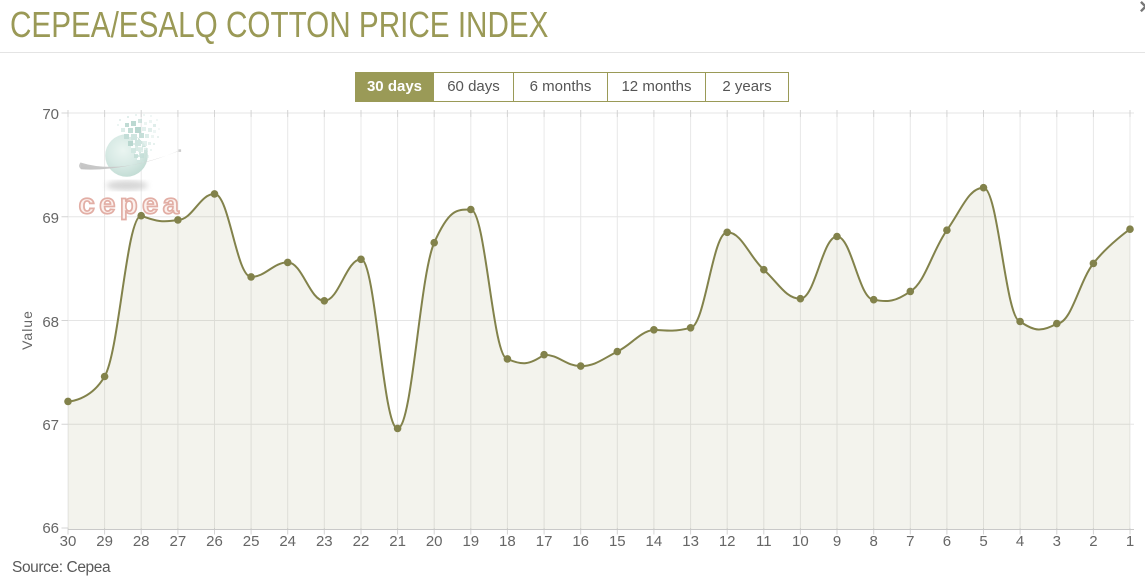 The image size is (1145, 583). I want to click on svg-text: 20, so click(434, 541).